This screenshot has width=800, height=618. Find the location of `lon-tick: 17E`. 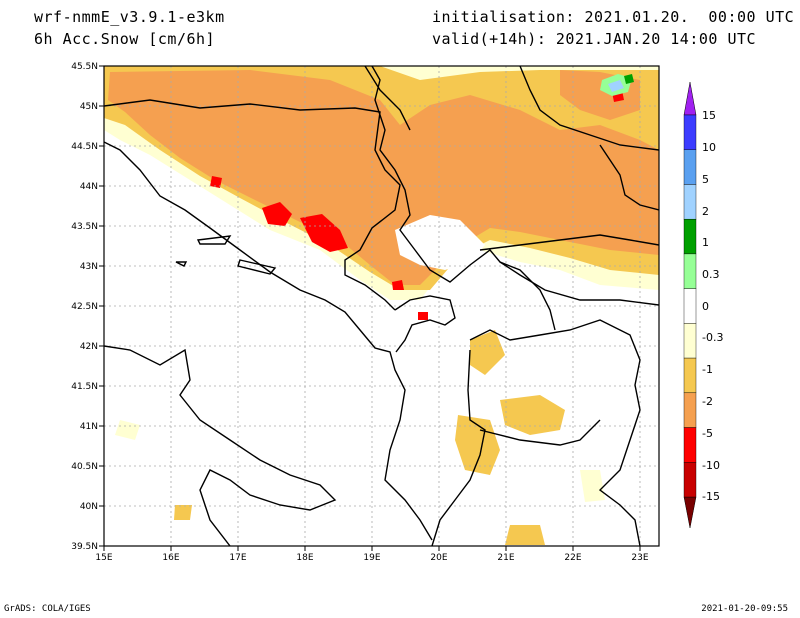

lon-tick: 17E is located at coordinates (237, 558).